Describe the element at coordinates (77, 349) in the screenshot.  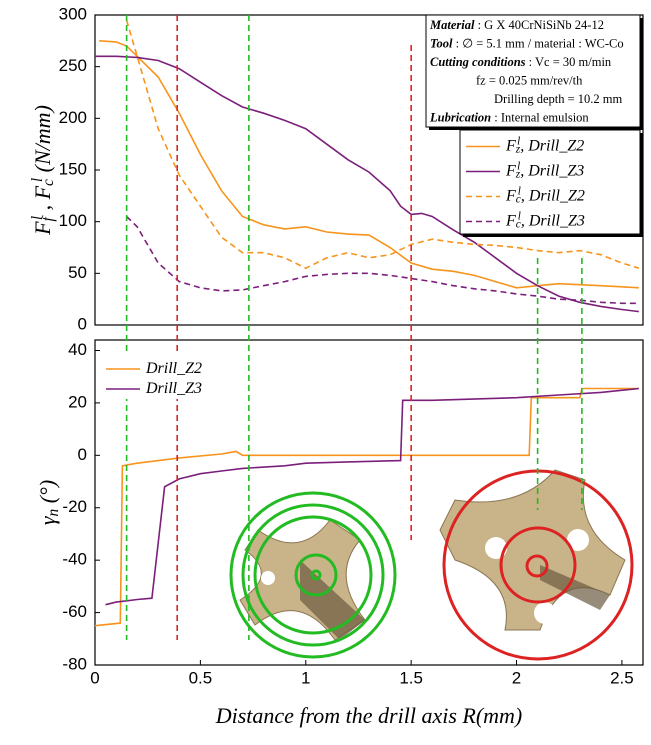
I see `y-tick-label: 40` at that location.